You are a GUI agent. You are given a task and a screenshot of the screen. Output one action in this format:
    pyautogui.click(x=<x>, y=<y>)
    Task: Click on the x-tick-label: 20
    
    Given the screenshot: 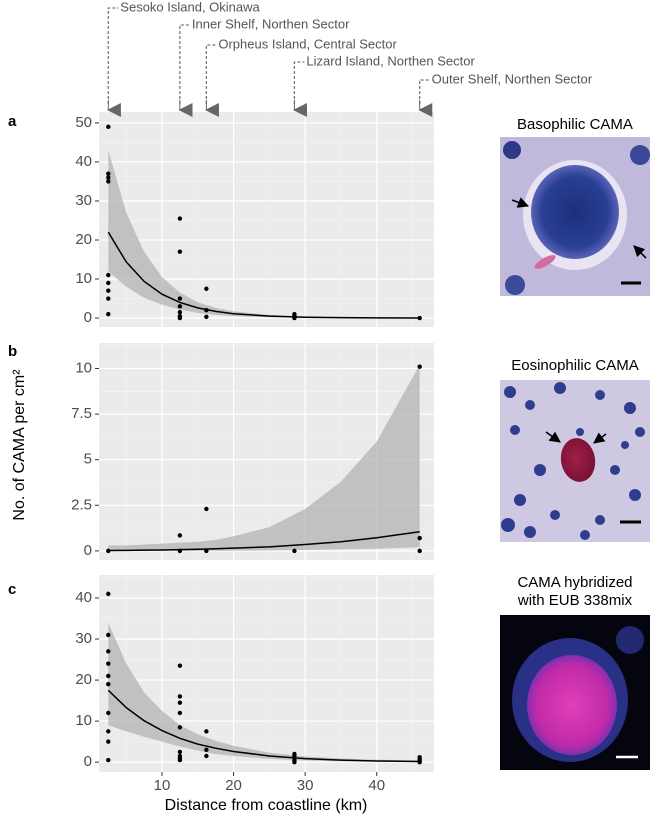 What is the action you would take?
    pyautogui.click(x=233, y=785)
    